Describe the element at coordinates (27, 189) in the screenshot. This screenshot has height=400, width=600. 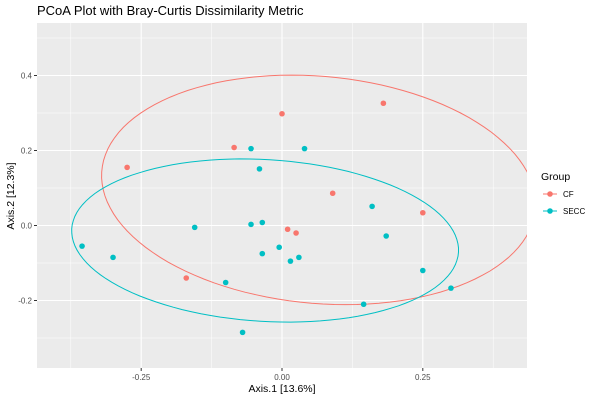
I see `y-axis: -0.2 0.0 0.2 0.4` at that location.